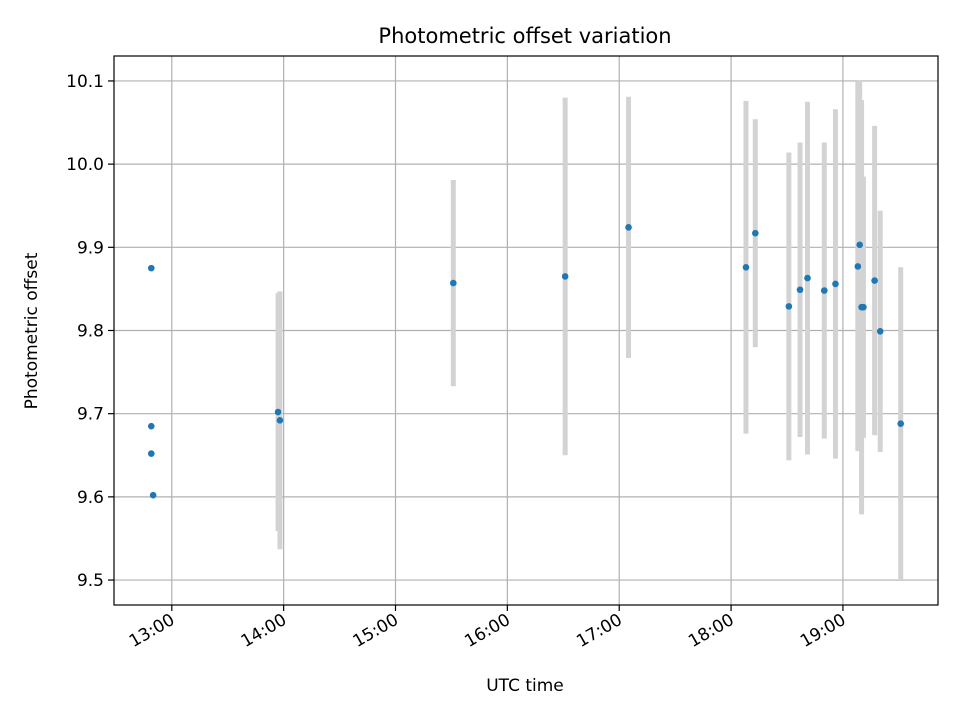 This screenshot has height=720, width=960. Describe the element at coordinates (85, 82) in the screenshot. I see `y-tick-label: 10.1` at that location.